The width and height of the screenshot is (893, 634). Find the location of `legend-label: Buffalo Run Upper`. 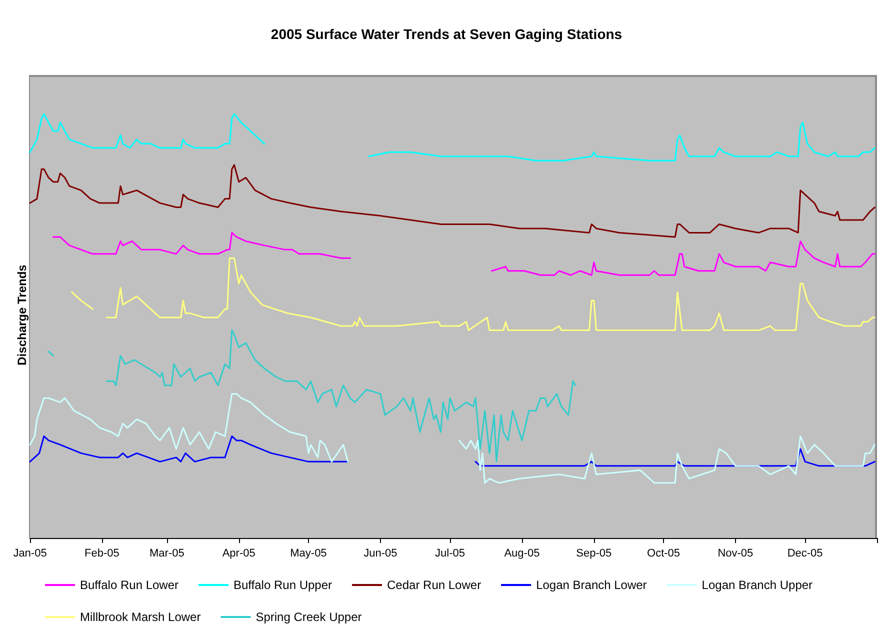

legend-label: Buffalo Run Upper is located at coordinates (283, 585).